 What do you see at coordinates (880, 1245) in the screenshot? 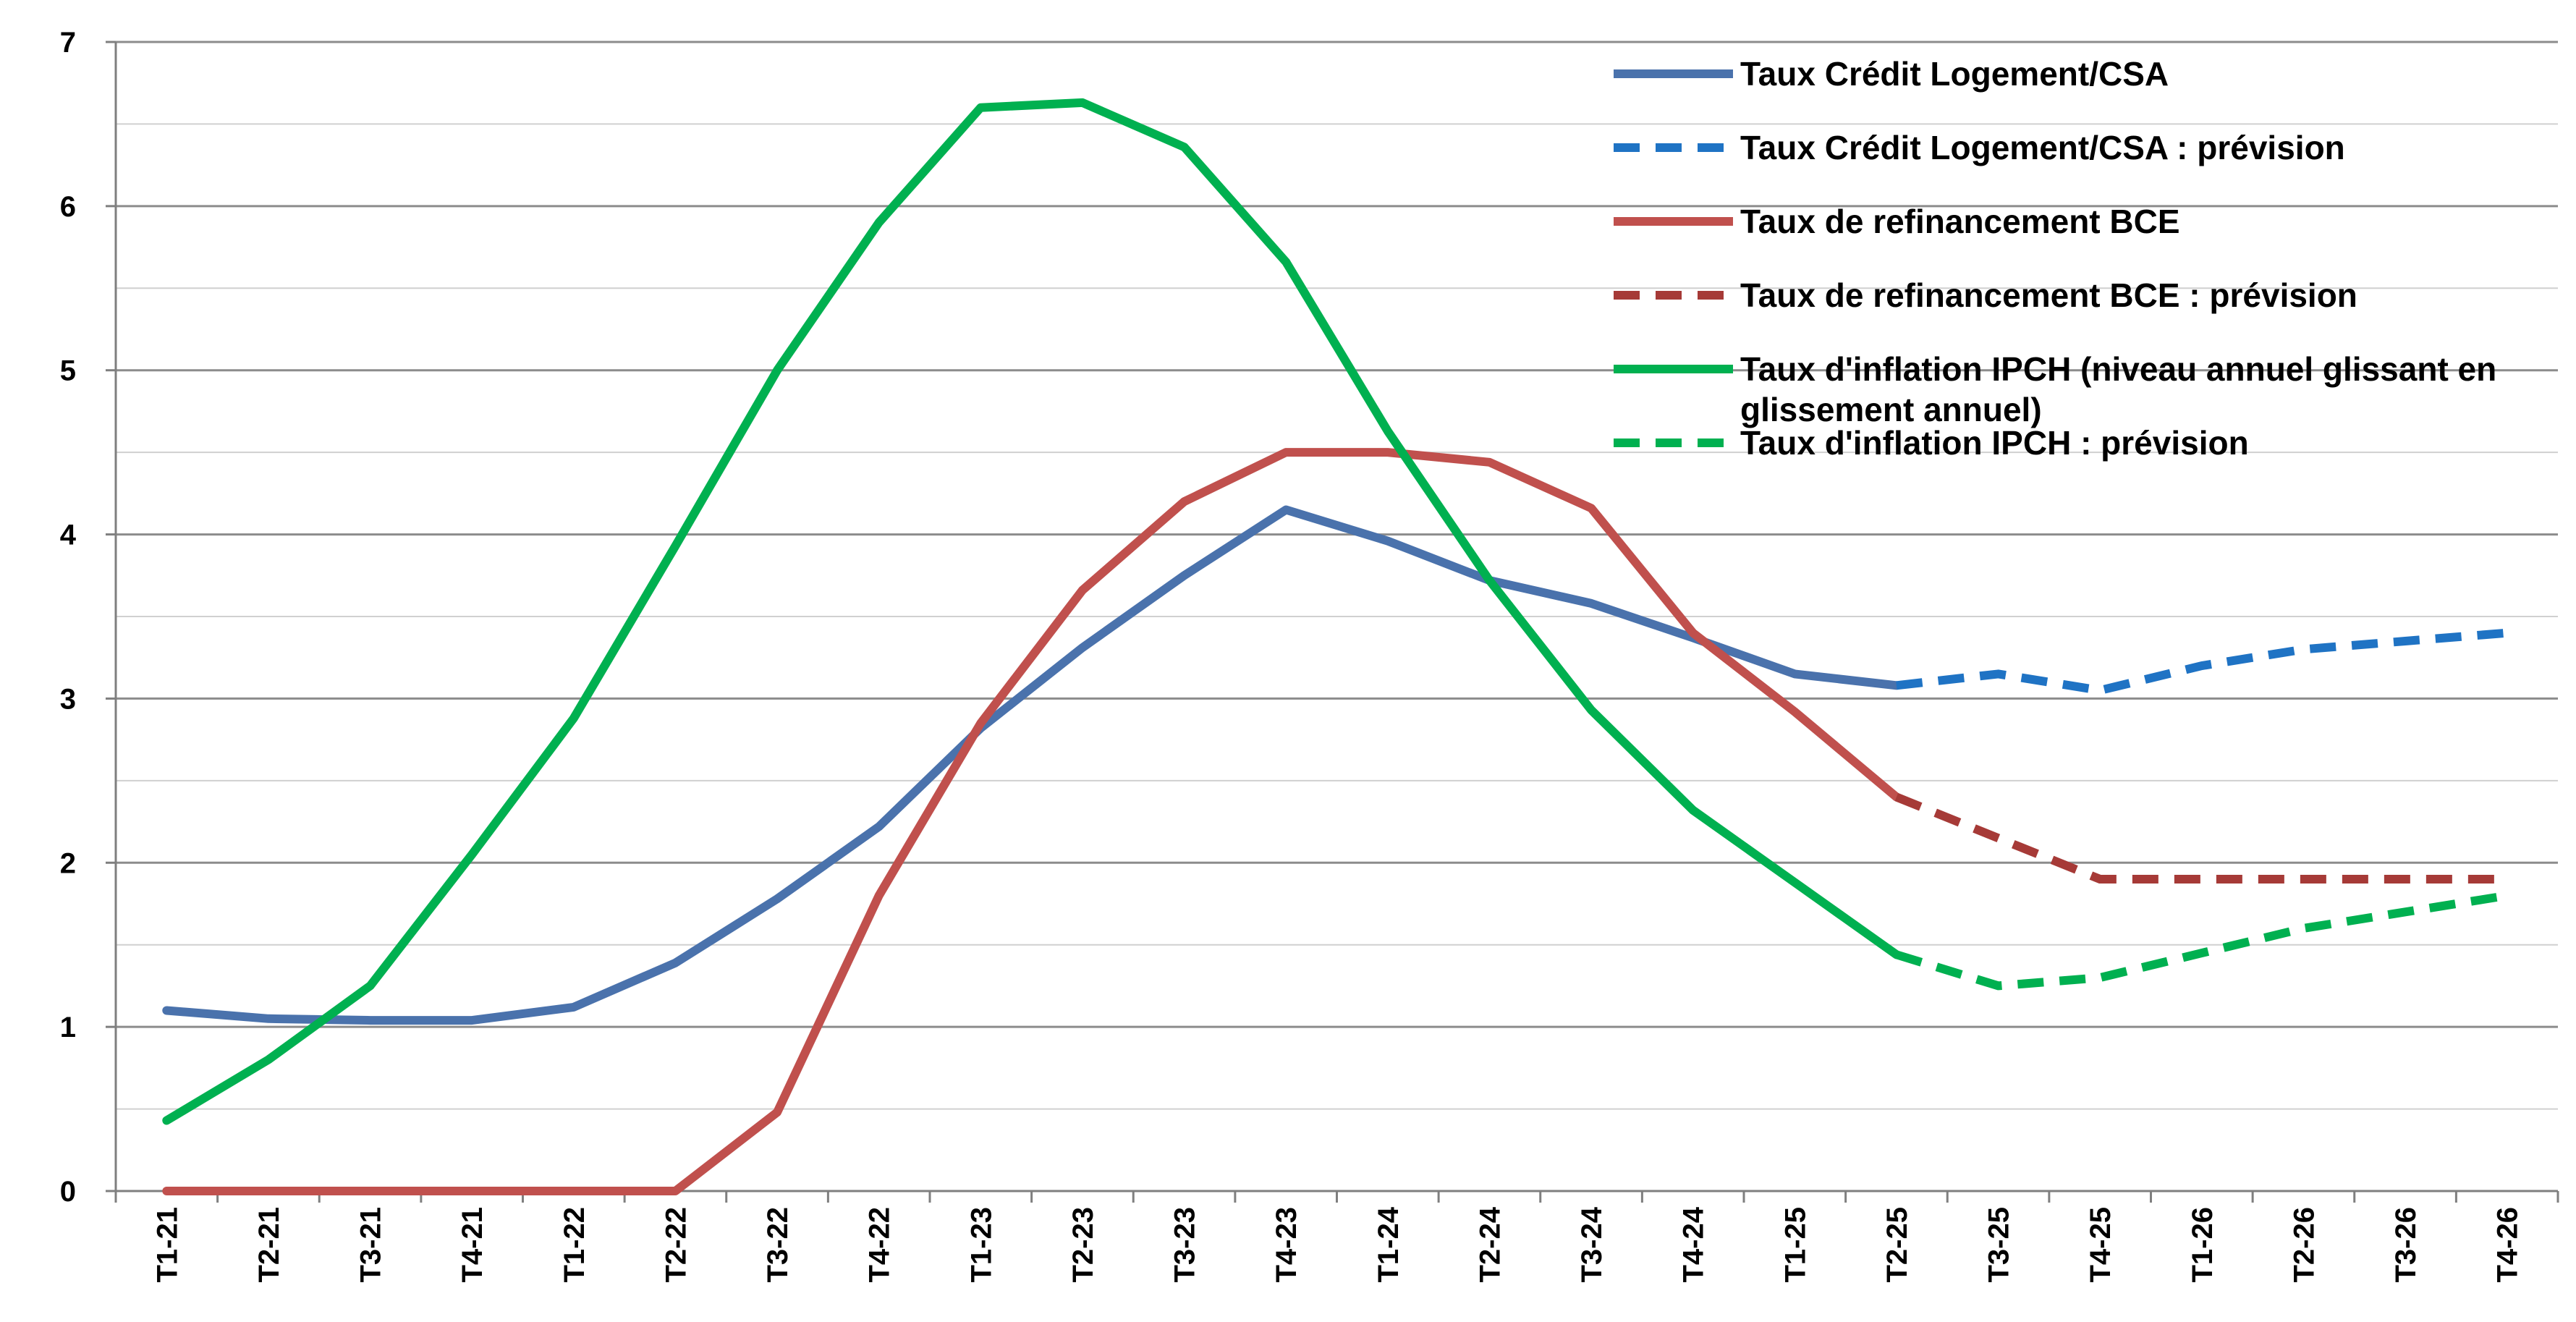
I see `x-tick-label: T4-22` at bounding box center [880, 1245].